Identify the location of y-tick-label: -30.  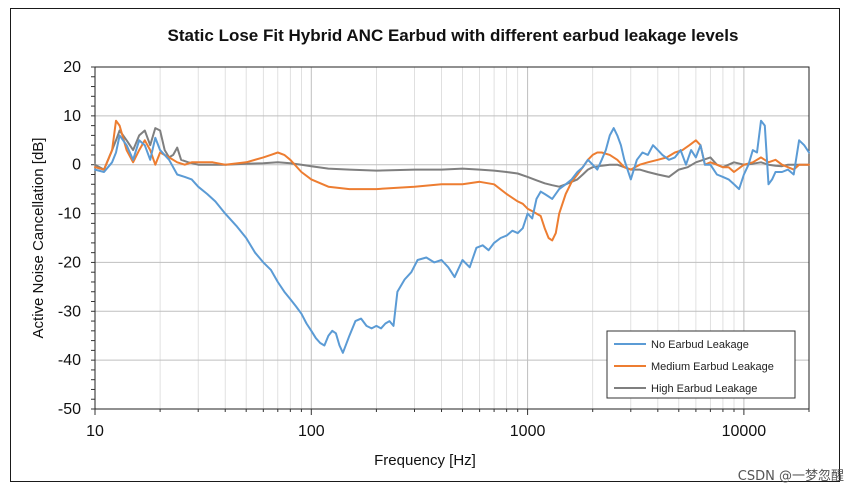
(69, 311).